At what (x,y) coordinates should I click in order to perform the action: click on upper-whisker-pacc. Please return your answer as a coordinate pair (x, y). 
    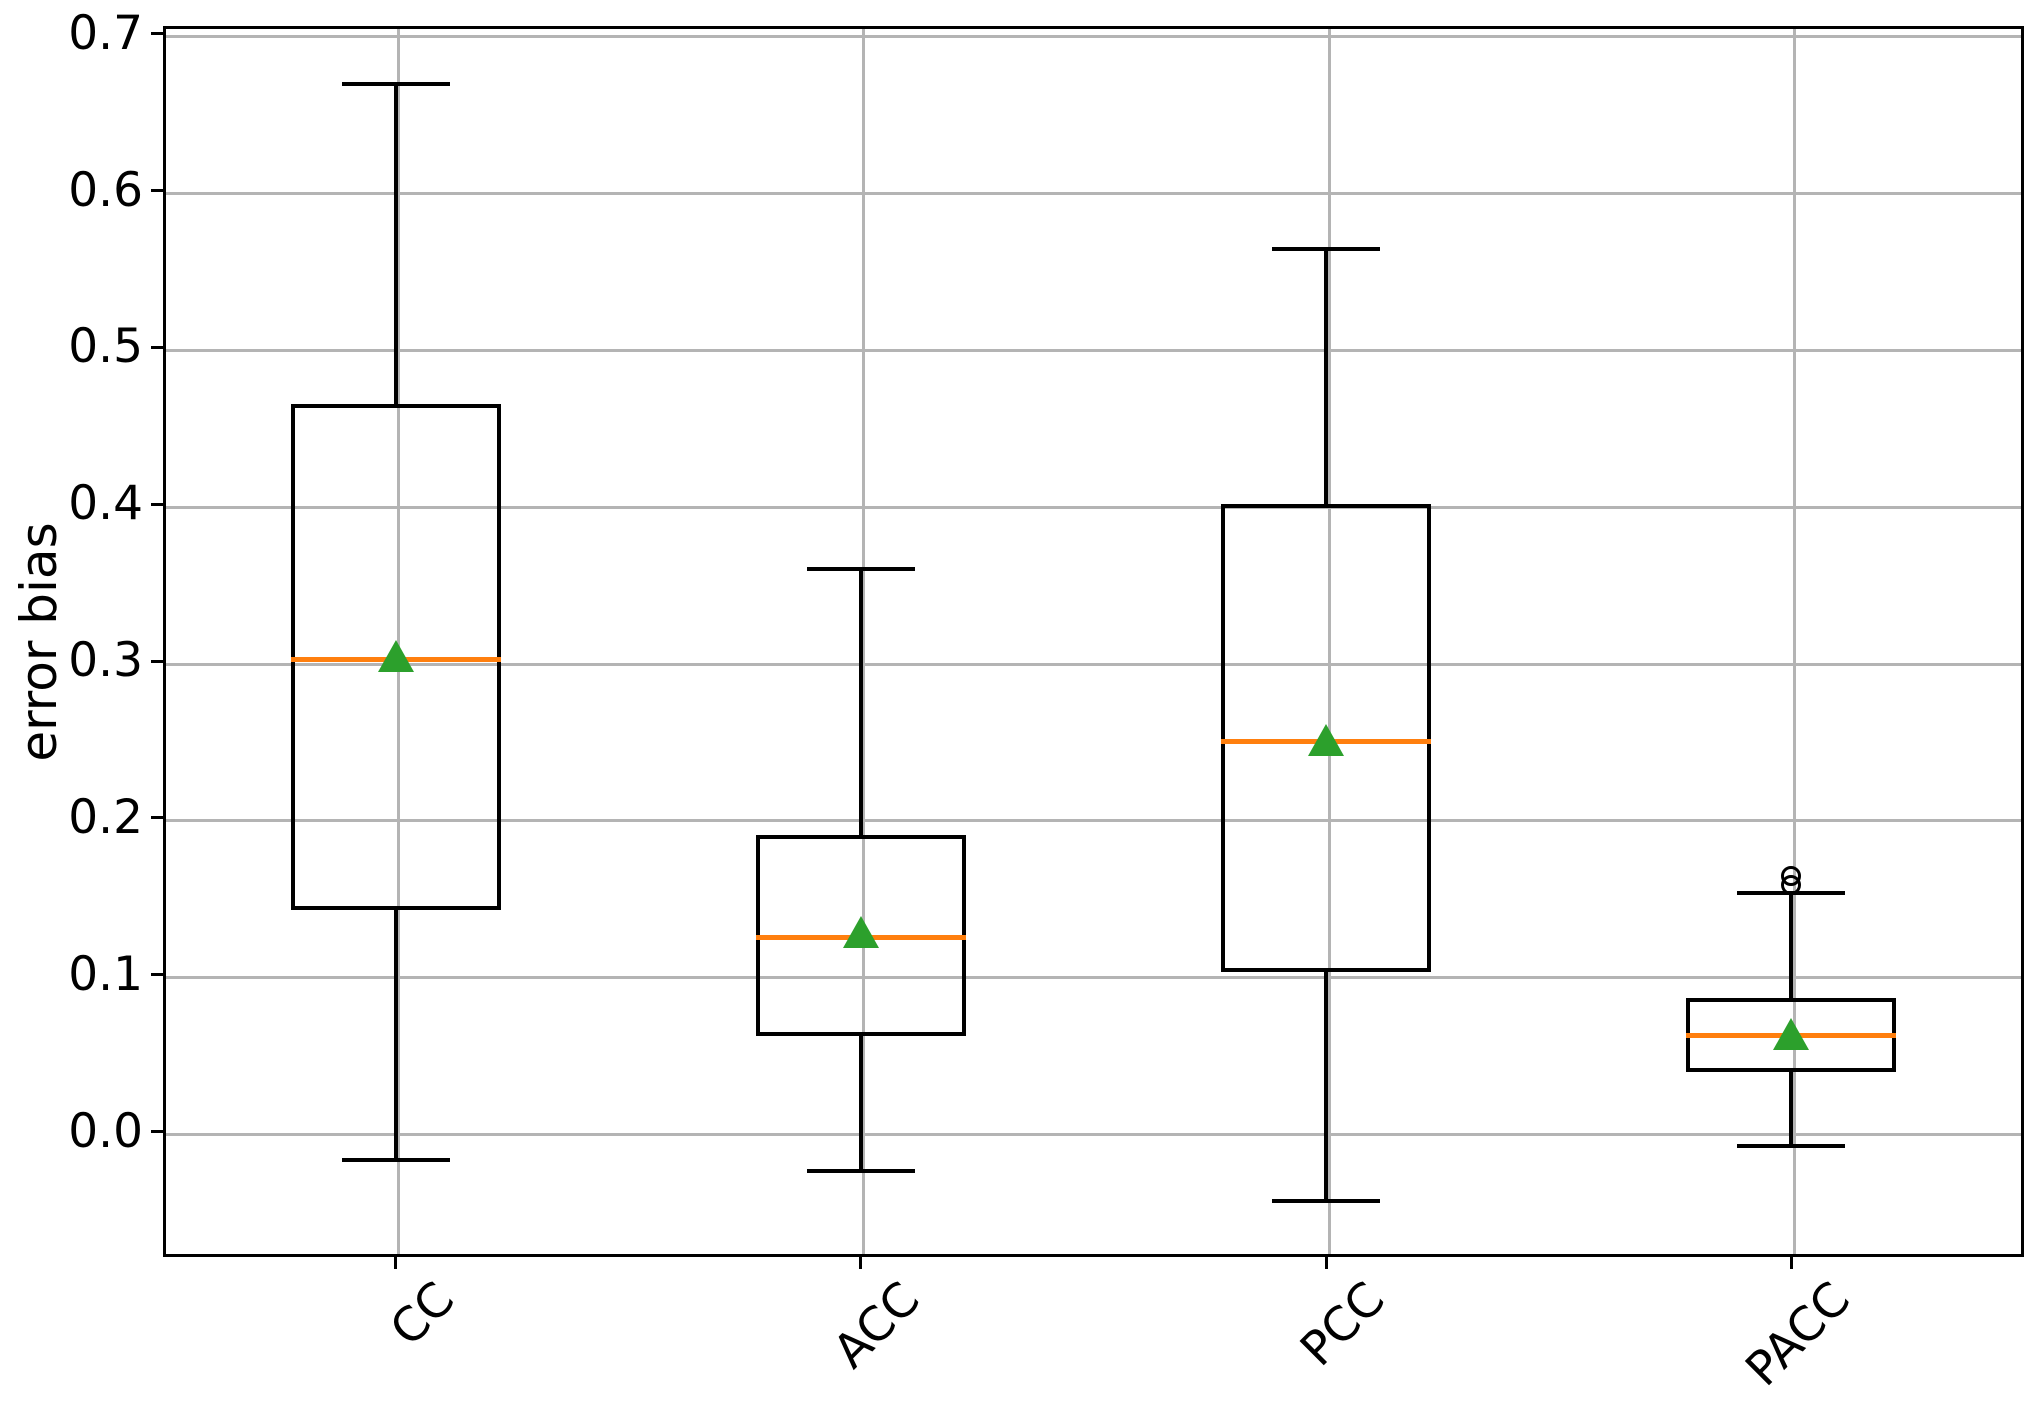
    Looking at the image, I should click on (1791, 946).